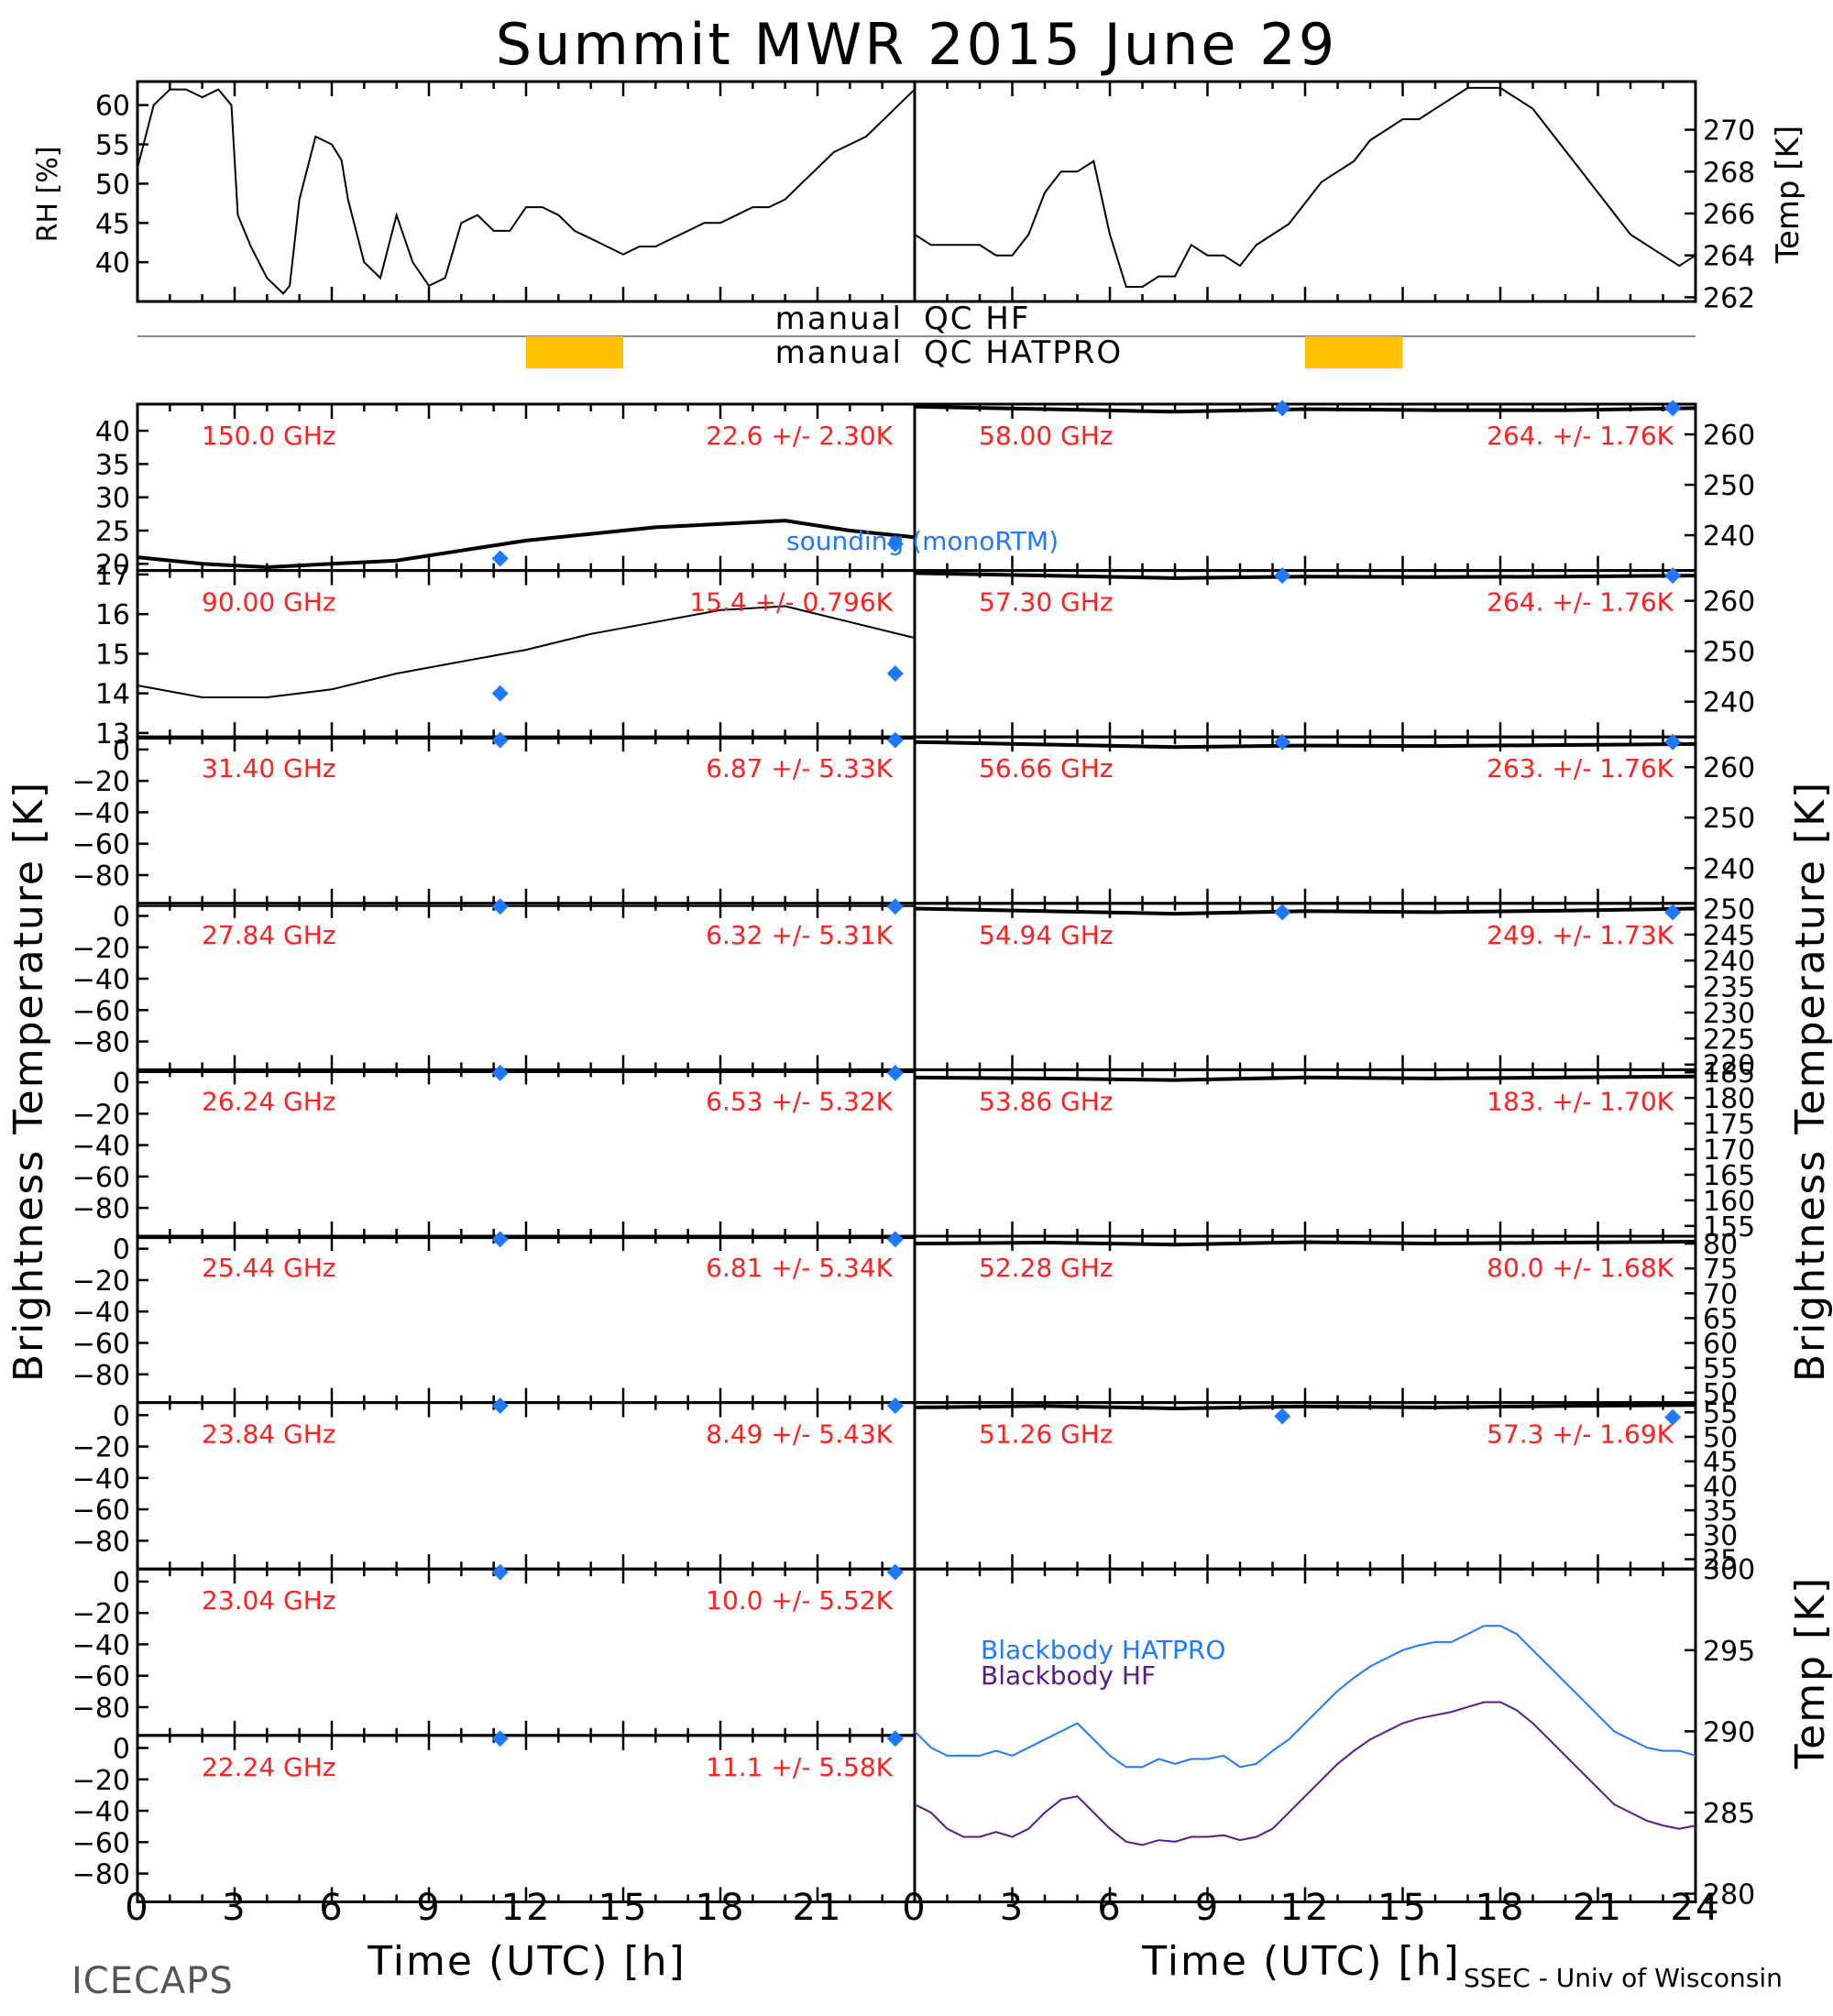 This screenshot has height=2016, width=1833. I want to click on qc-hatpro-flag-right, so click(1354, 352).